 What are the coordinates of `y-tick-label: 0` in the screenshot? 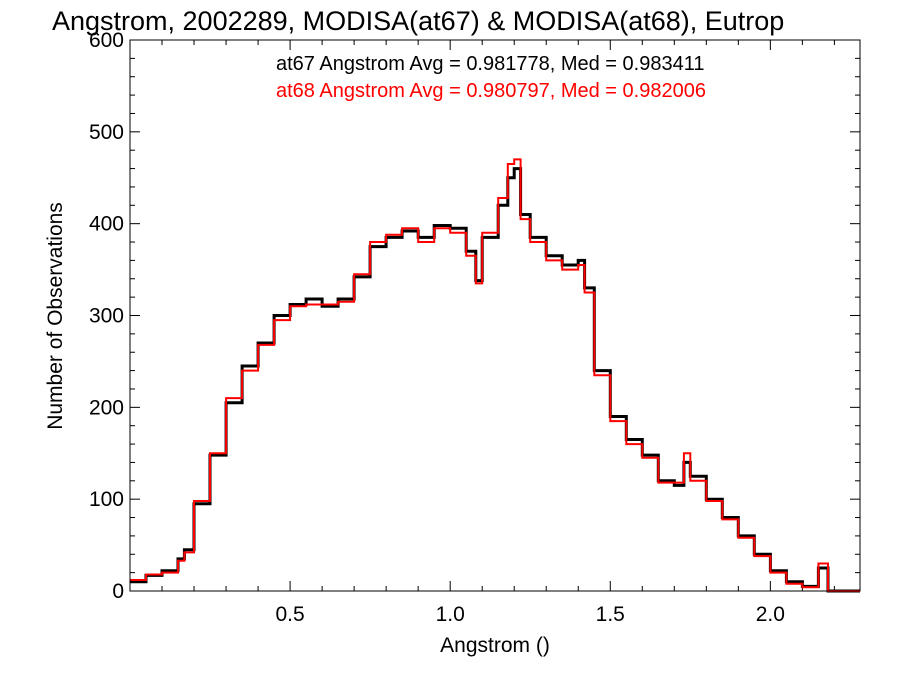 It's located at (118, 591).